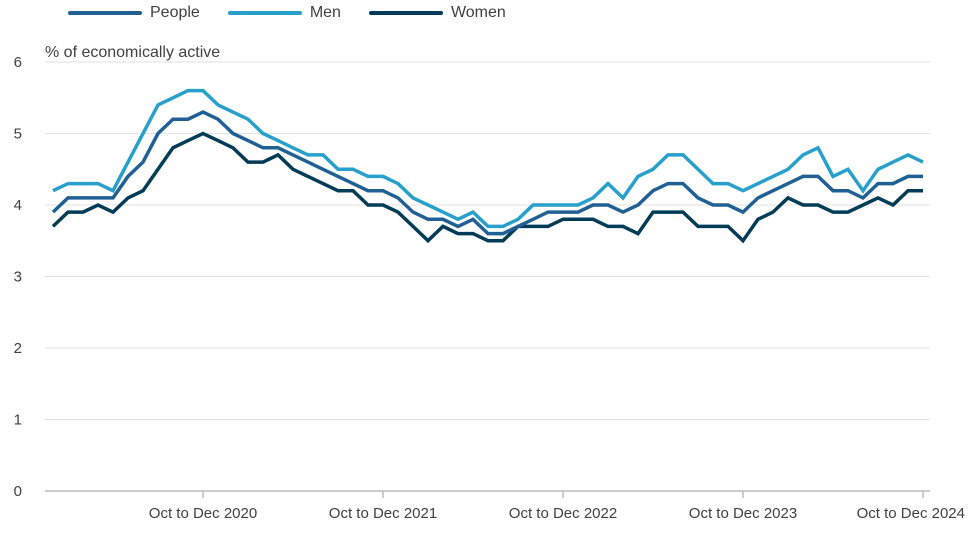 This screenshot has height=535, width=980. I want to click on x-tick-label: Oct to Dec 2023, so click(743, 513).